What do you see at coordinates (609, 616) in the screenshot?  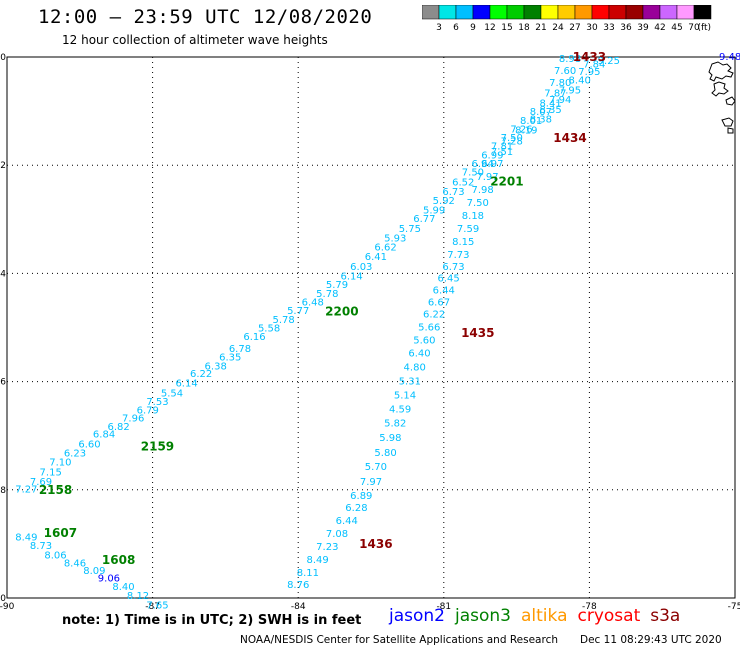 I see `satellite-cryosat: cryosat` at bounding box center [609, 616].